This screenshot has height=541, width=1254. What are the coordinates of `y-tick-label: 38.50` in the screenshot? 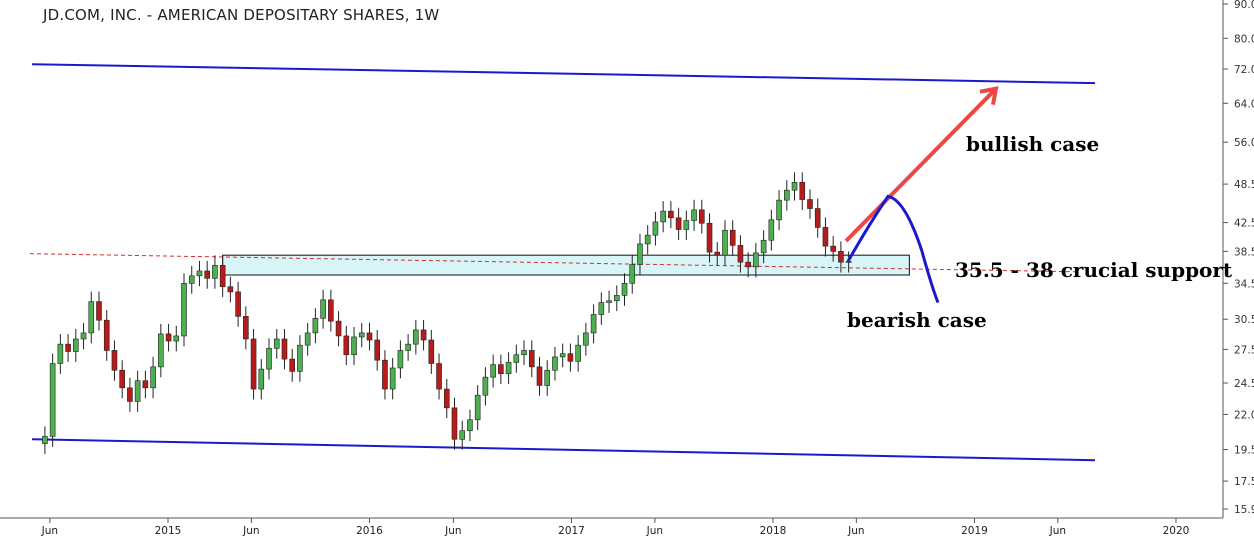 It's located at (1244, 252).